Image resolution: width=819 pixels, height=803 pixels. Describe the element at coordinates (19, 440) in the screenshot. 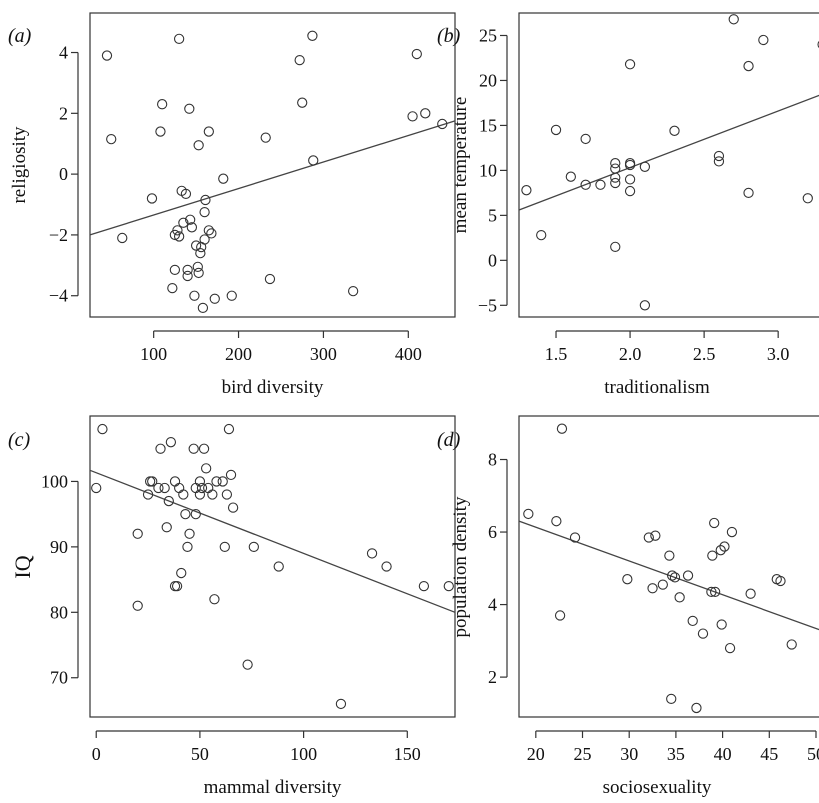

I see `panel-label: (c)` at that location.